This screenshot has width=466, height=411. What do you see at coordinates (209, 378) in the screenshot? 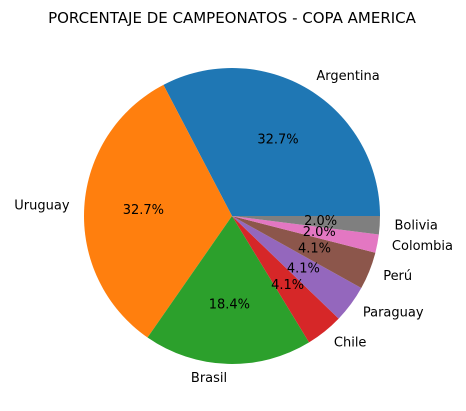
I see `category-label-brasil: Brasil` at bounding box center [209, 378].